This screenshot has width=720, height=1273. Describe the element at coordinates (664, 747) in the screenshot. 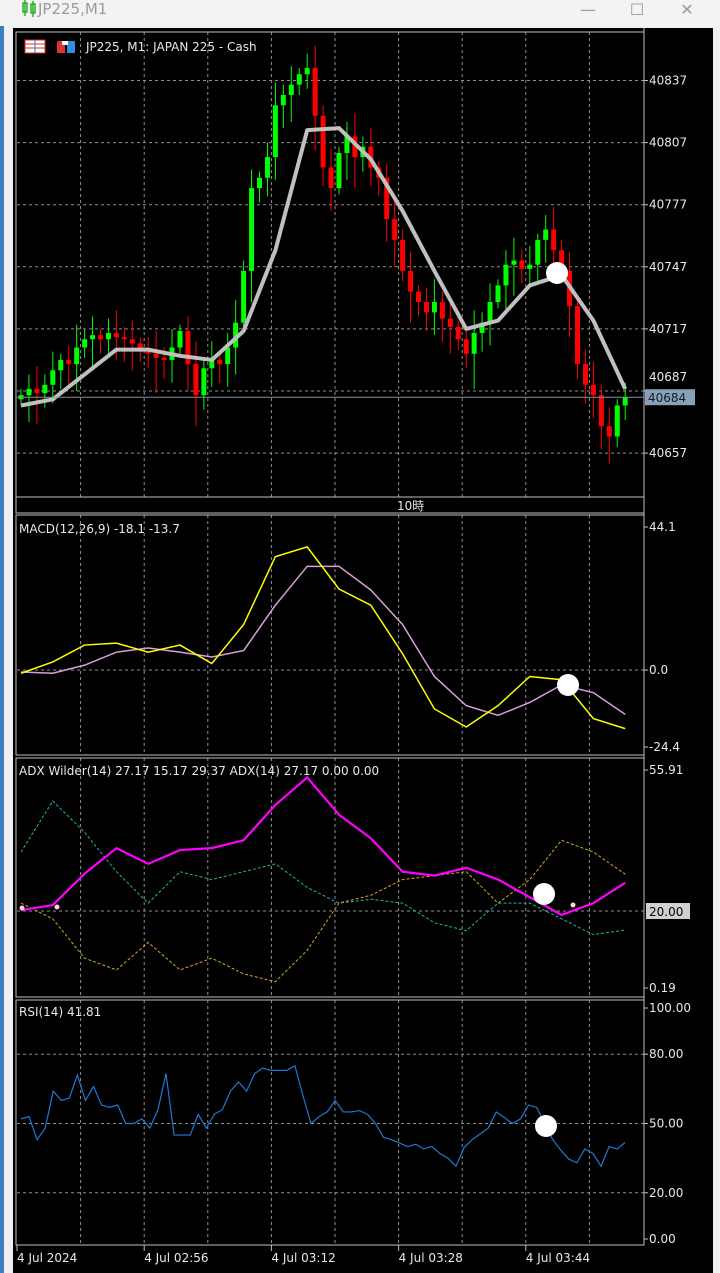

I see `macd-tick-label: -24.4` at that location.